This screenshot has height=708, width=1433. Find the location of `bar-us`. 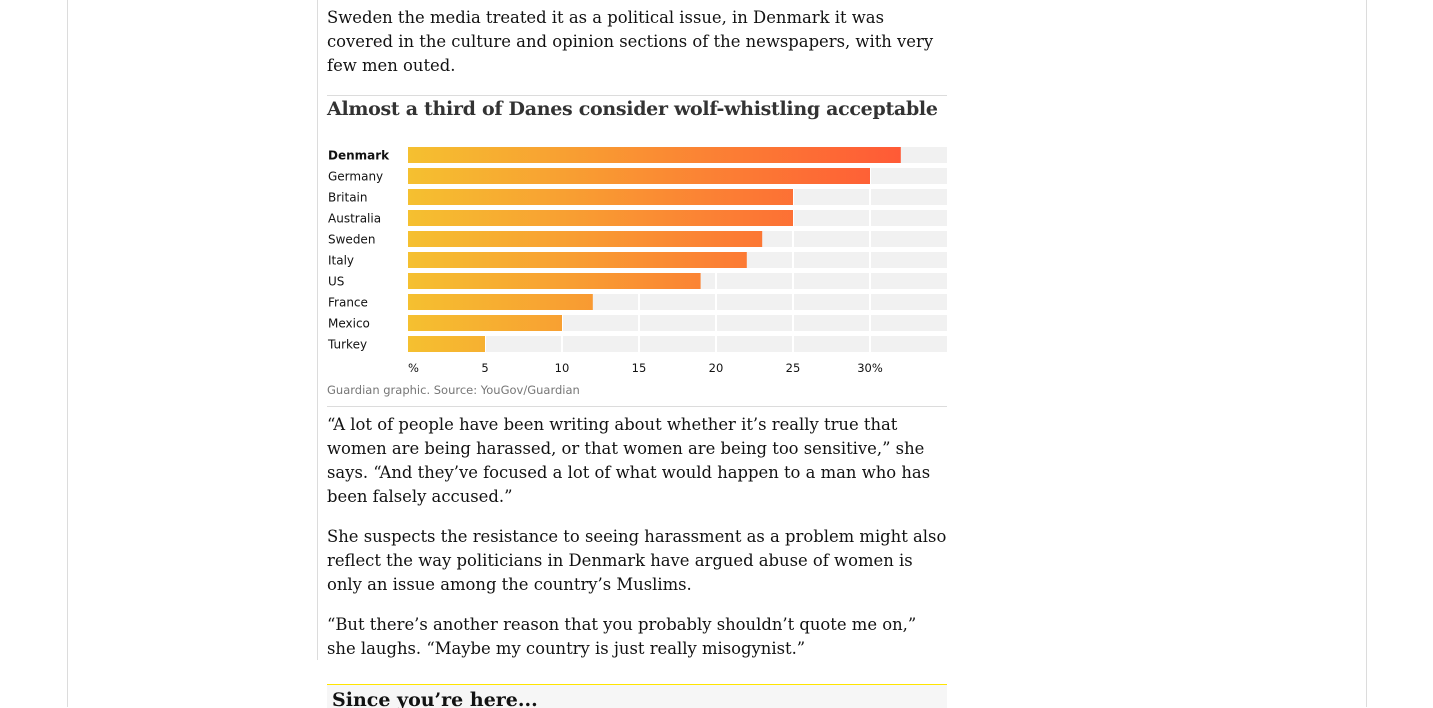

bar-us is located at coordinates (554, 281).